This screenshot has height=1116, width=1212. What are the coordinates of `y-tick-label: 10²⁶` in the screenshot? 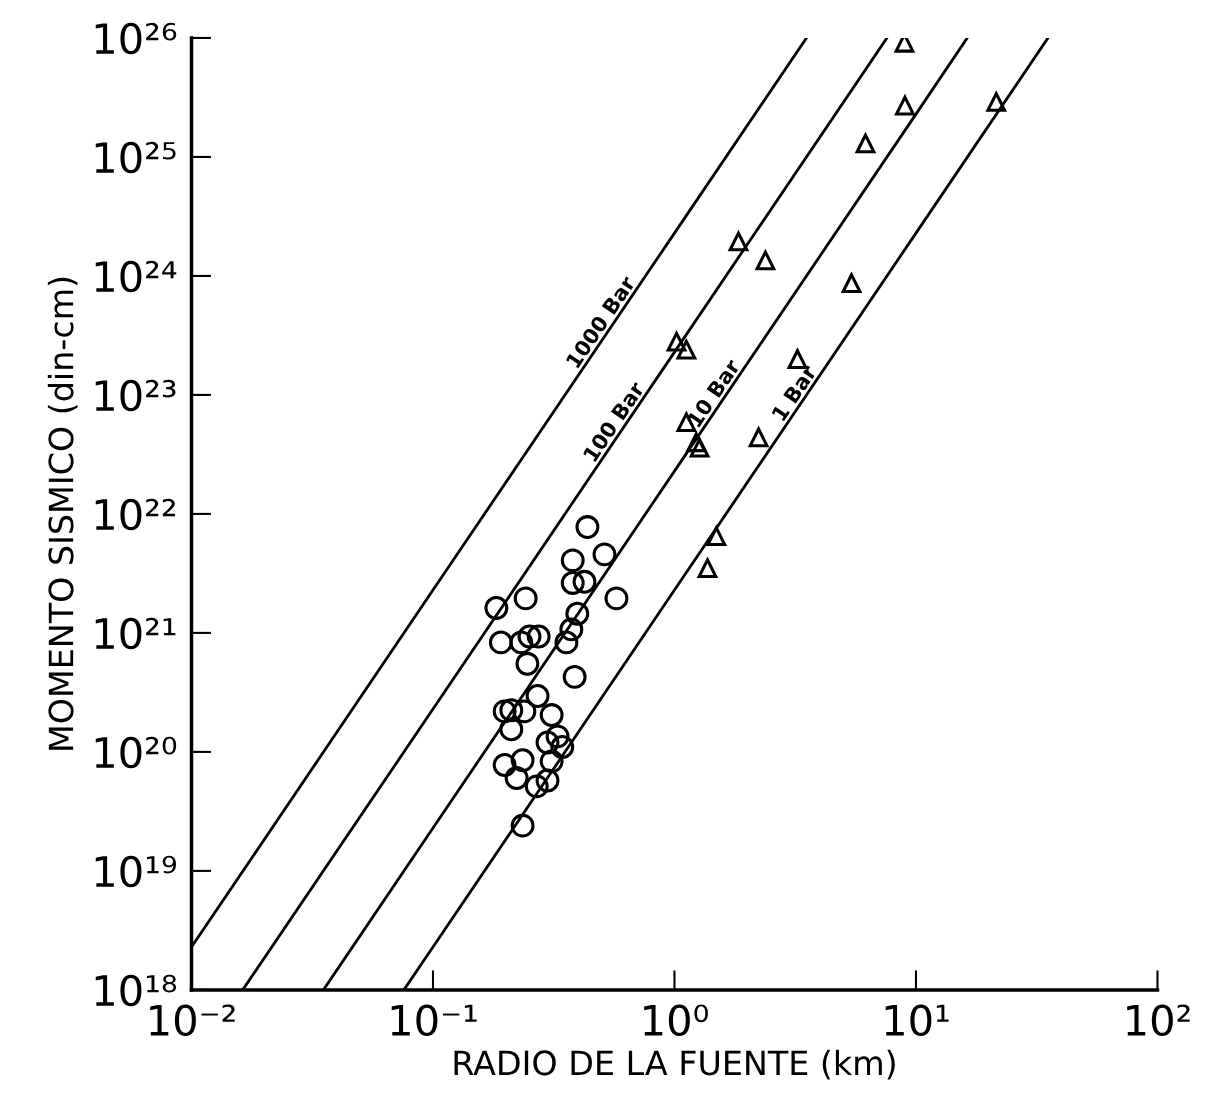 It's located at (136, 38).